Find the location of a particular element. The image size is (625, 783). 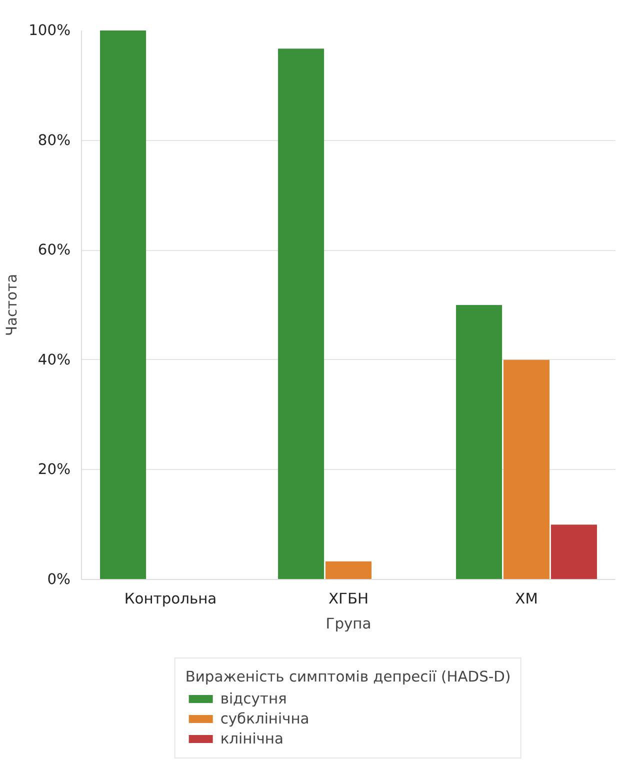

legend-label: клінічна is located at coordinates (252, 738).